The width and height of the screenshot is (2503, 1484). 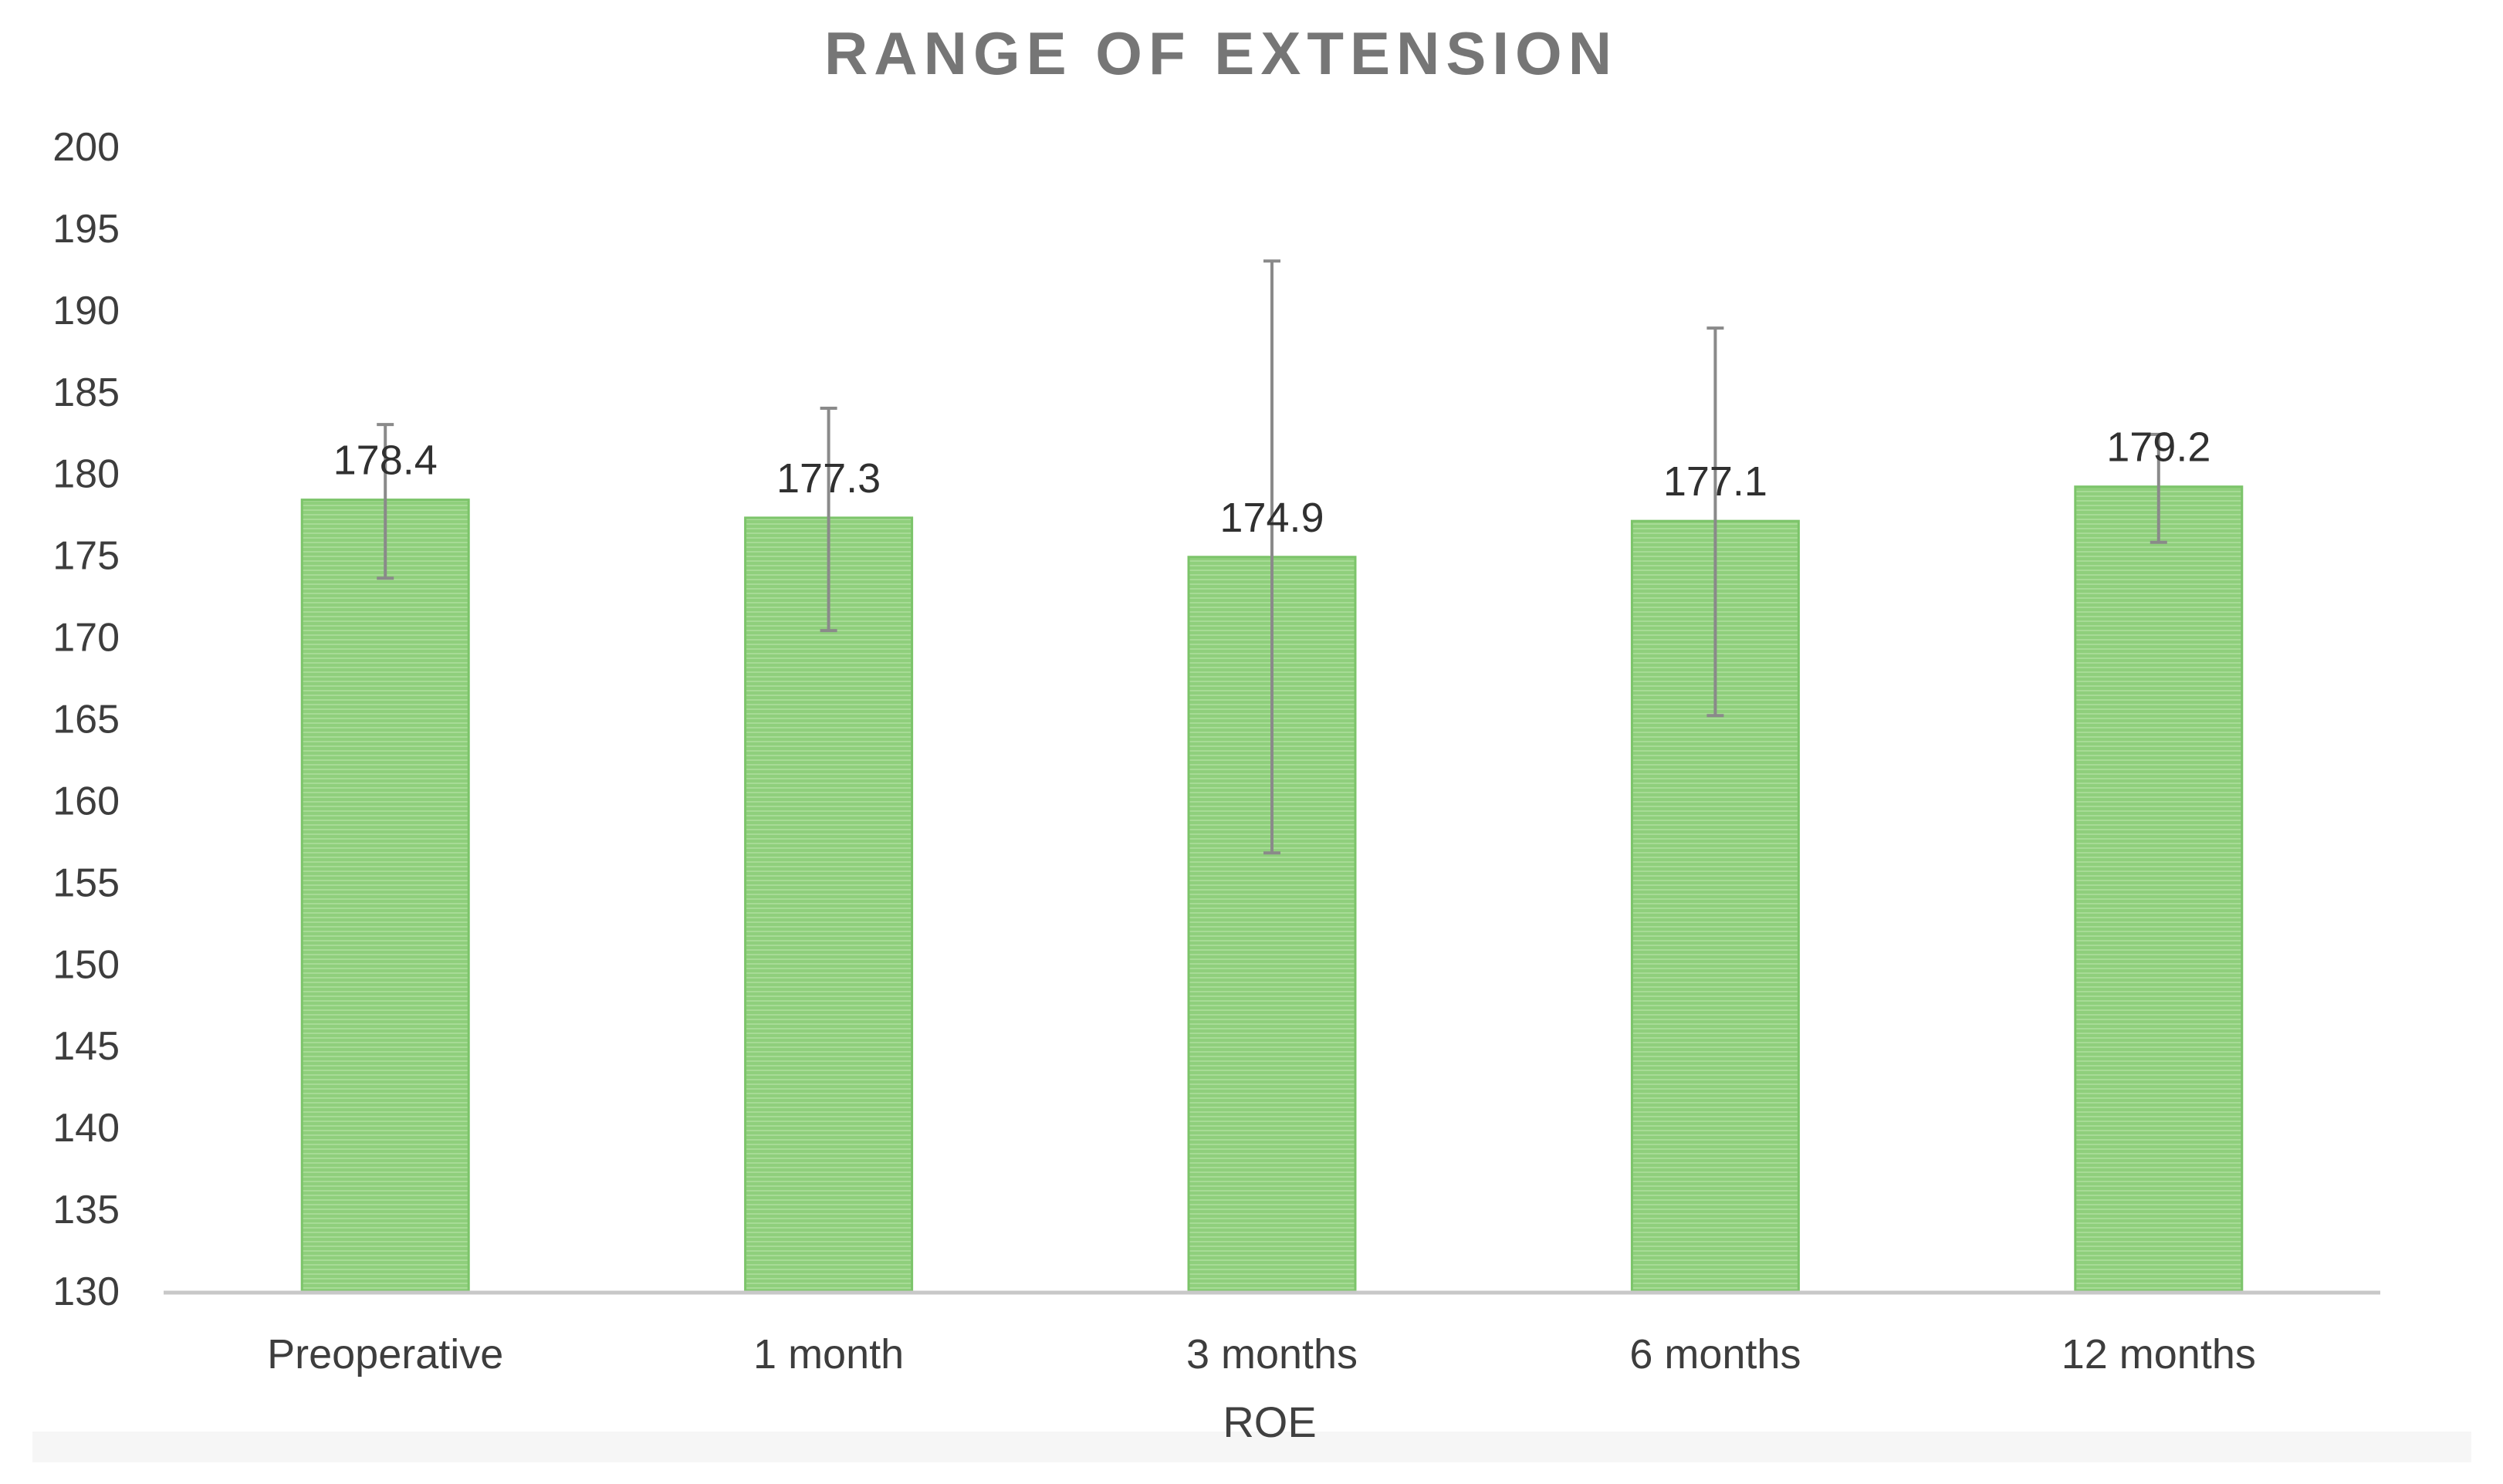 I want to click on y-tick-label: 150, so click(x=86, y=964).